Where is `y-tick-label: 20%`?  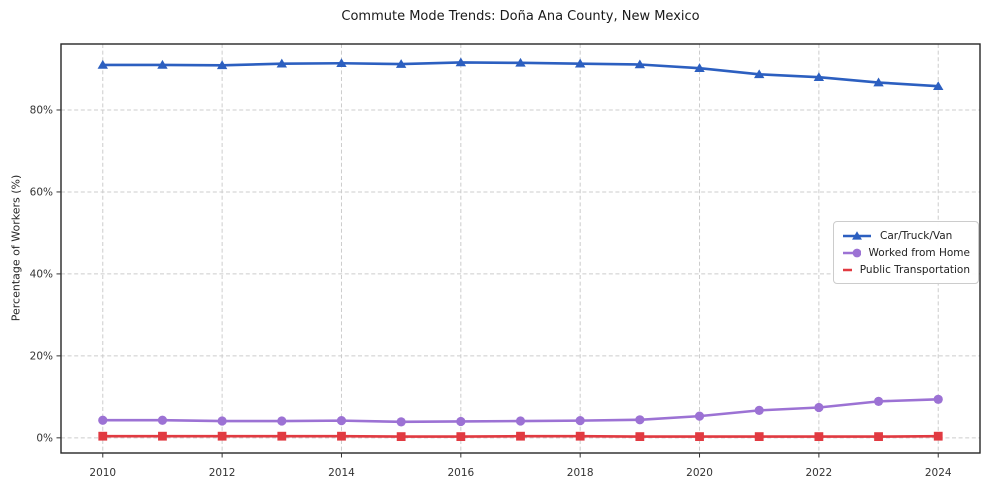
y-tick-label: 20% is located at coordinates (41, 357).